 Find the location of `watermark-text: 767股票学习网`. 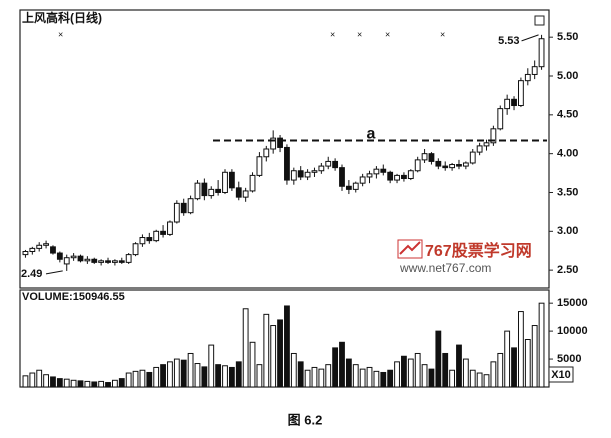

watermark-text: 767股票学习网 is located at coordinates (478, 250).